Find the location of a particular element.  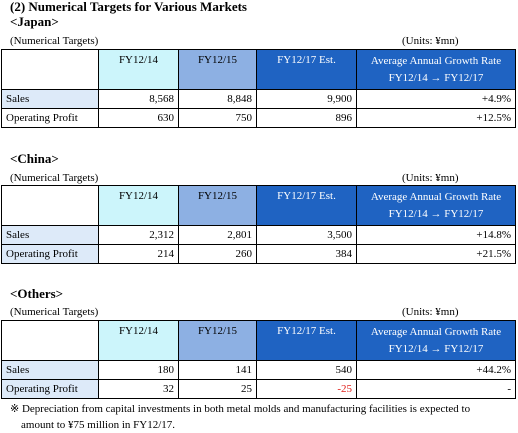

cell-fy17-est: 9,900 is located at coordinates (306, 99).